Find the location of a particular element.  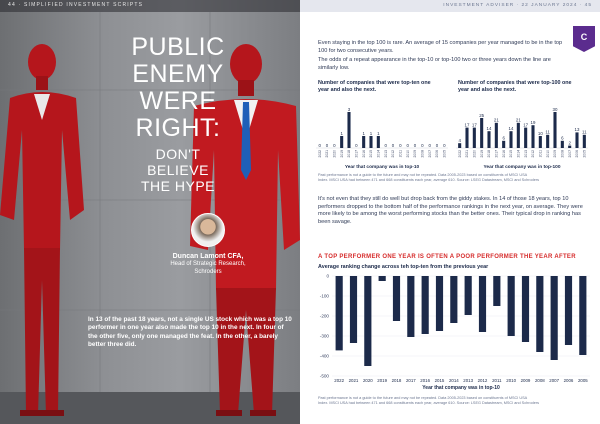

chart-1-tick-label: 2018 is located at coordinates (349, 154).